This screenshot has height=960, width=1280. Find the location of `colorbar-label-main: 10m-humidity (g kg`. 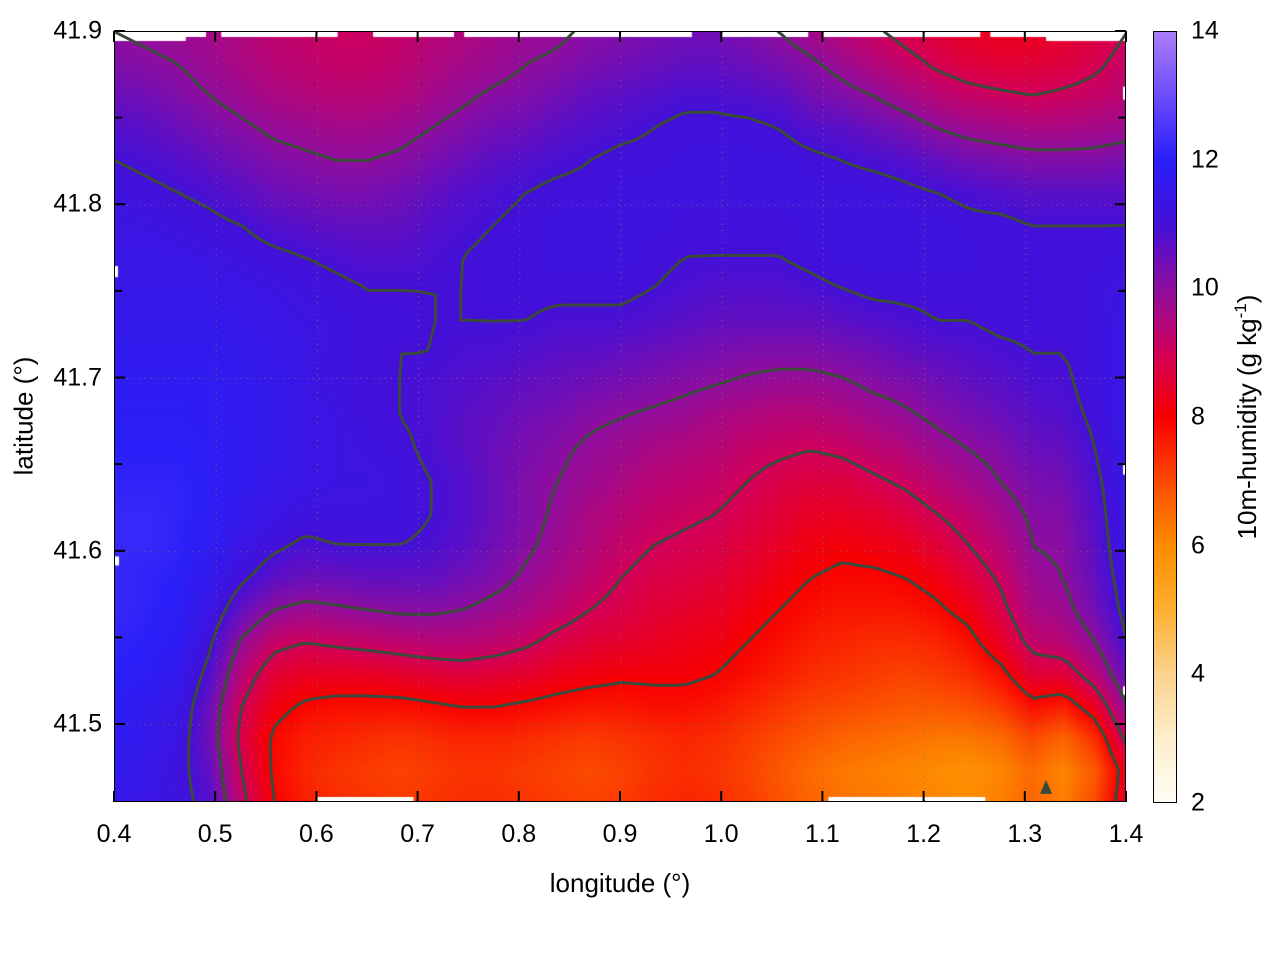

colorbar-label-main: 10m-humidity (g kg is located at coordinates (1246, 429).